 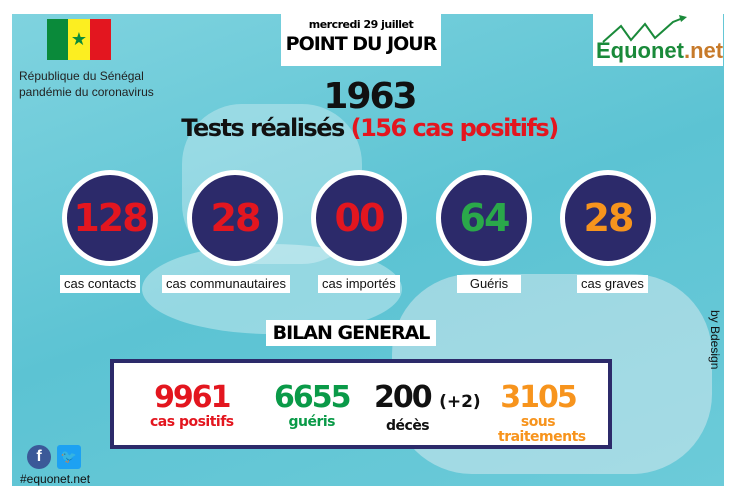 I want to click on label-communautaires: cas communautaires, so click(x=226, y=284).